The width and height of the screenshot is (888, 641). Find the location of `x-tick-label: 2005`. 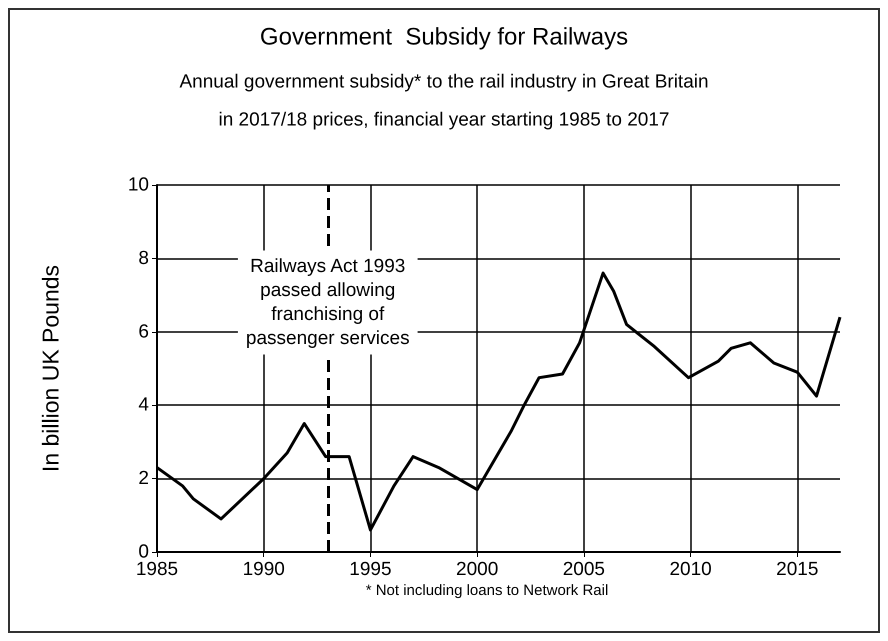

x-tick-label: 2005 is located at coordinates (584, 569).